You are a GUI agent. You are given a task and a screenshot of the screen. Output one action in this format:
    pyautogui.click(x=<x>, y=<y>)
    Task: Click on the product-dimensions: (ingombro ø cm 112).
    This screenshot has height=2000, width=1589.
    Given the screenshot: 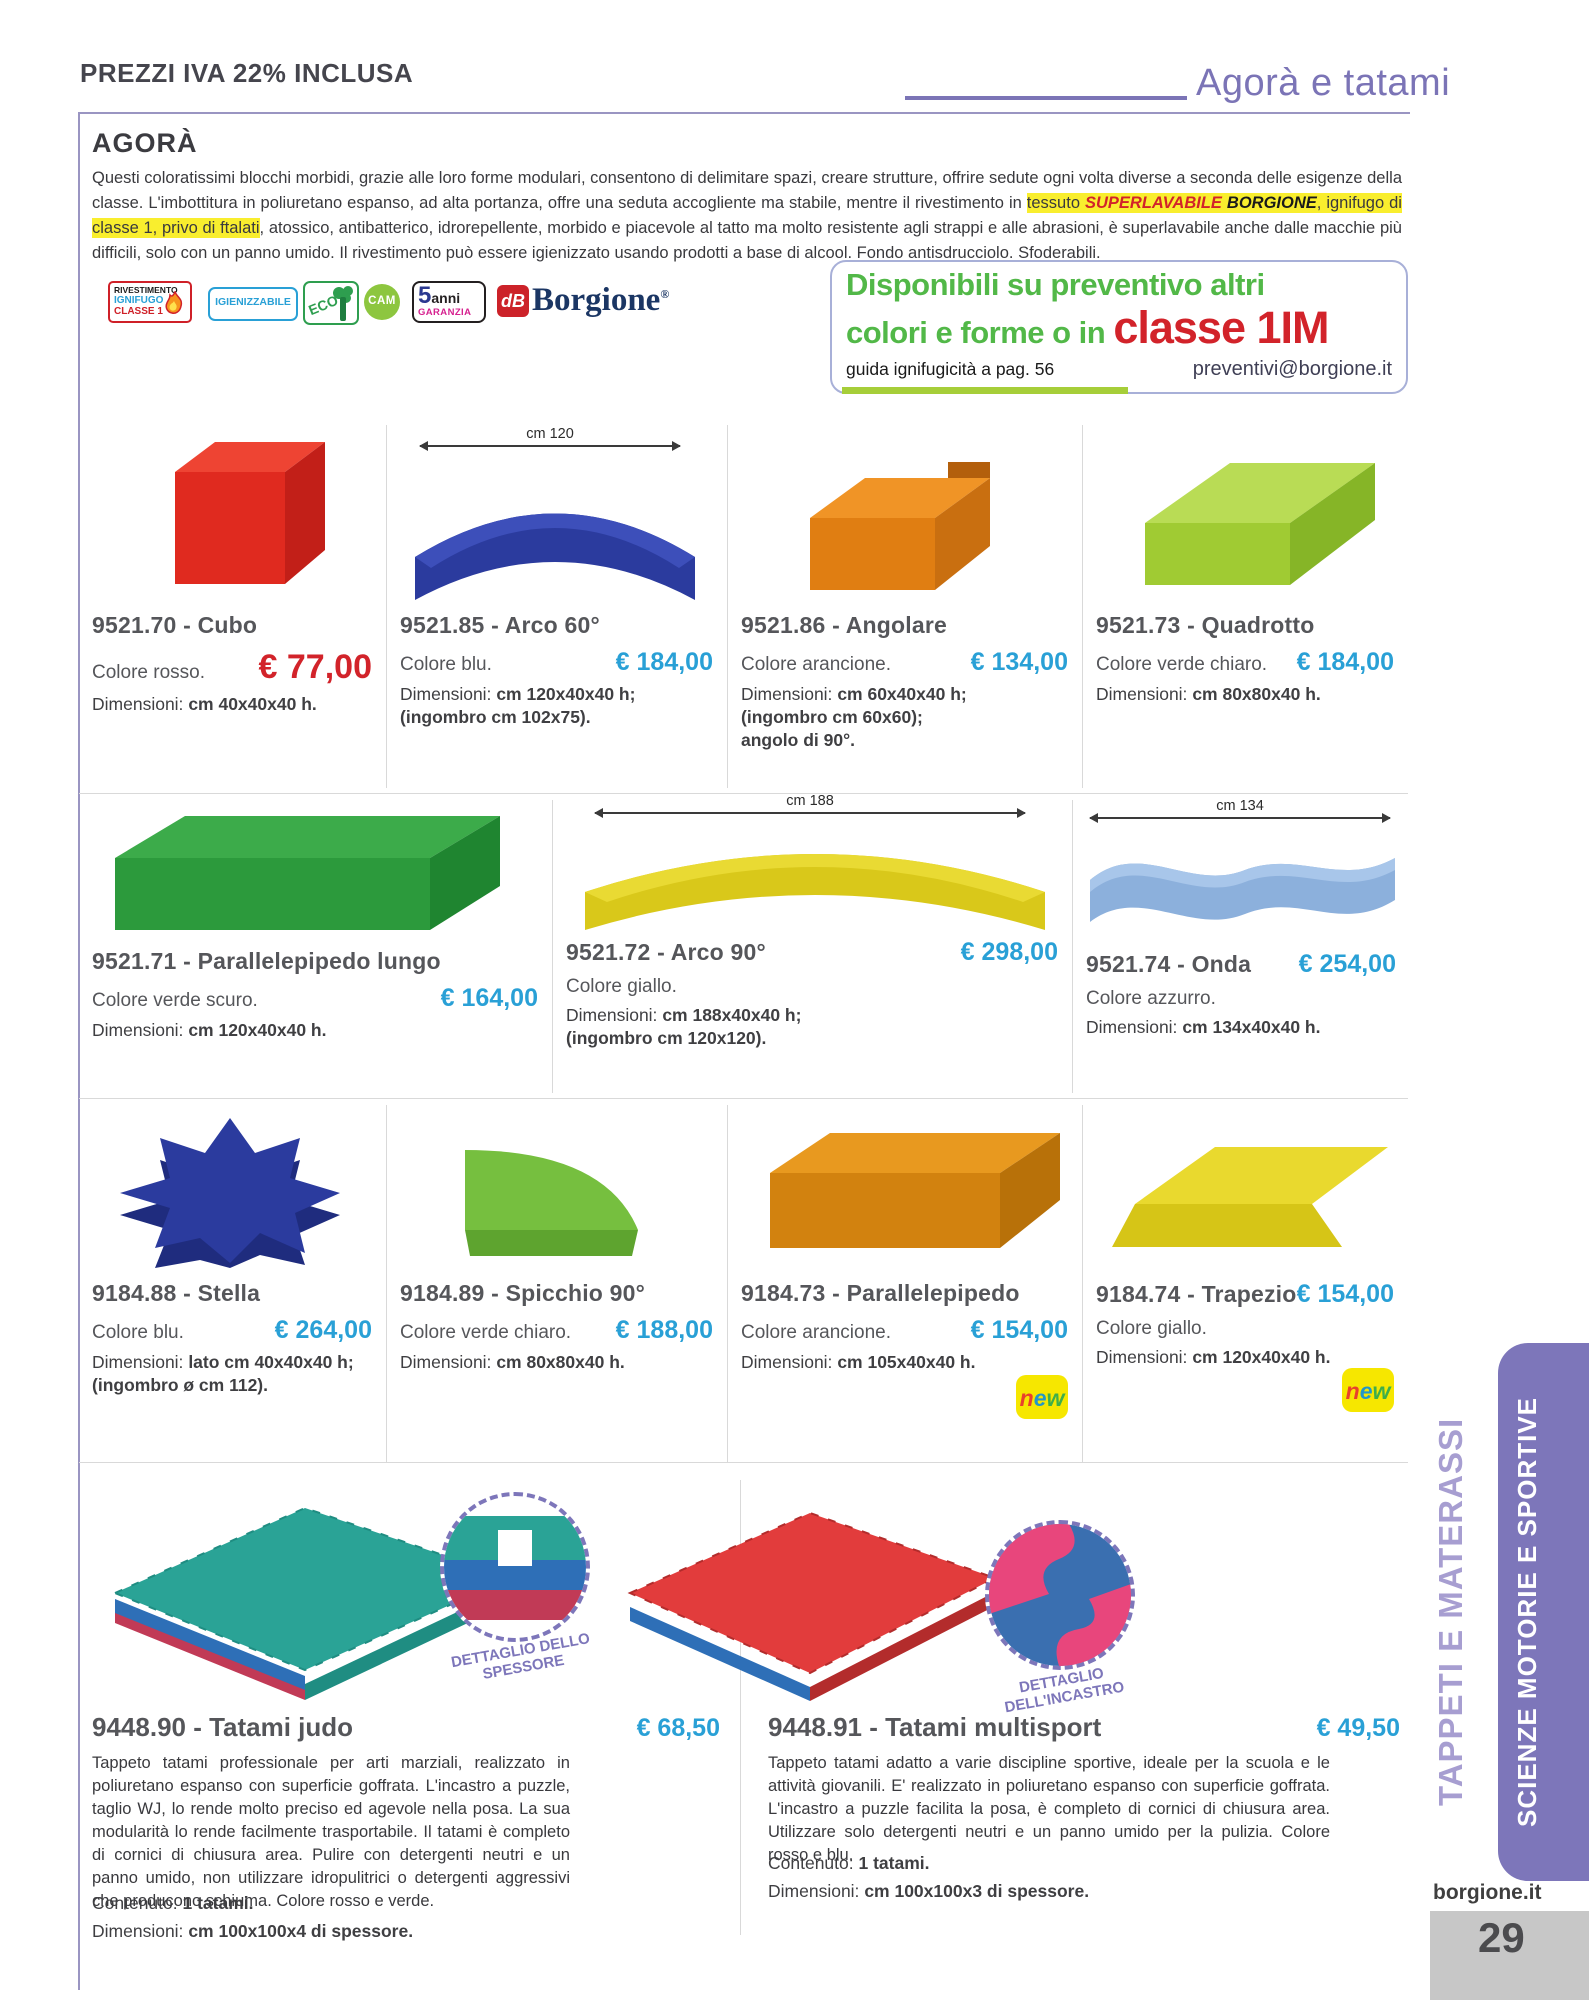 What is the action you would take?
    pyautogui.click(x=180, y=1385)
    